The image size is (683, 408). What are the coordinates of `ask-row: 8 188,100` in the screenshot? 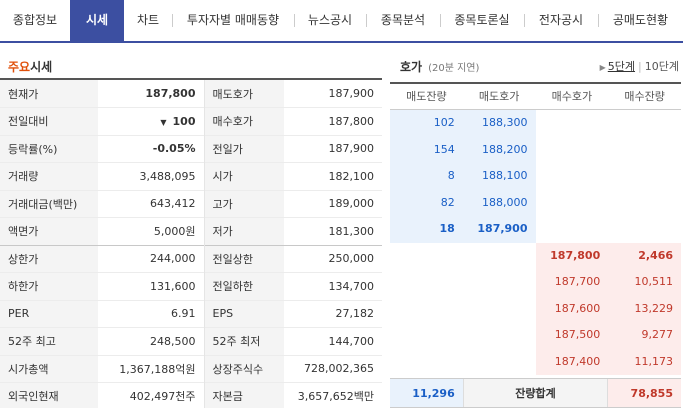 It's located at (535, 176).